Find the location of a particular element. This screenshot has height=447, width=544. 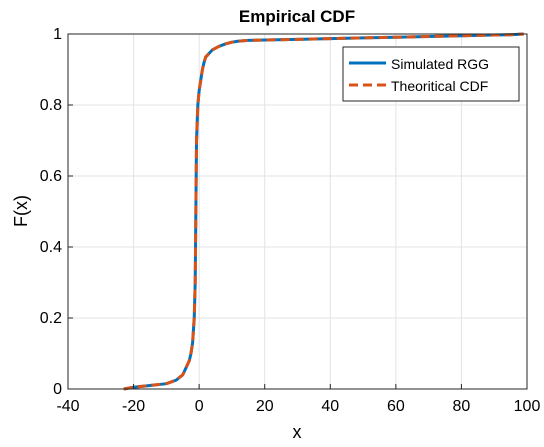

y-tick-label: 1 is located at coordinates (57, 34).